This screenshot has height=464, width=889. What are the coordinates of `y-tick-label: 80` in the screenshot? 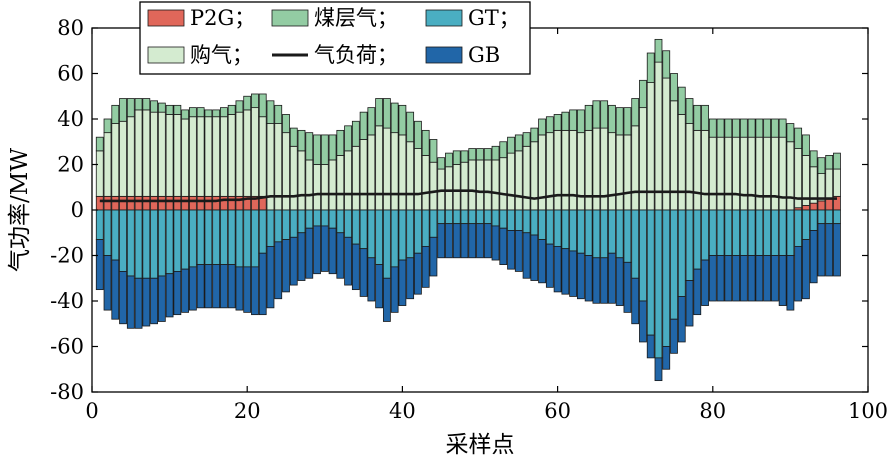 It's located at (70, 28).